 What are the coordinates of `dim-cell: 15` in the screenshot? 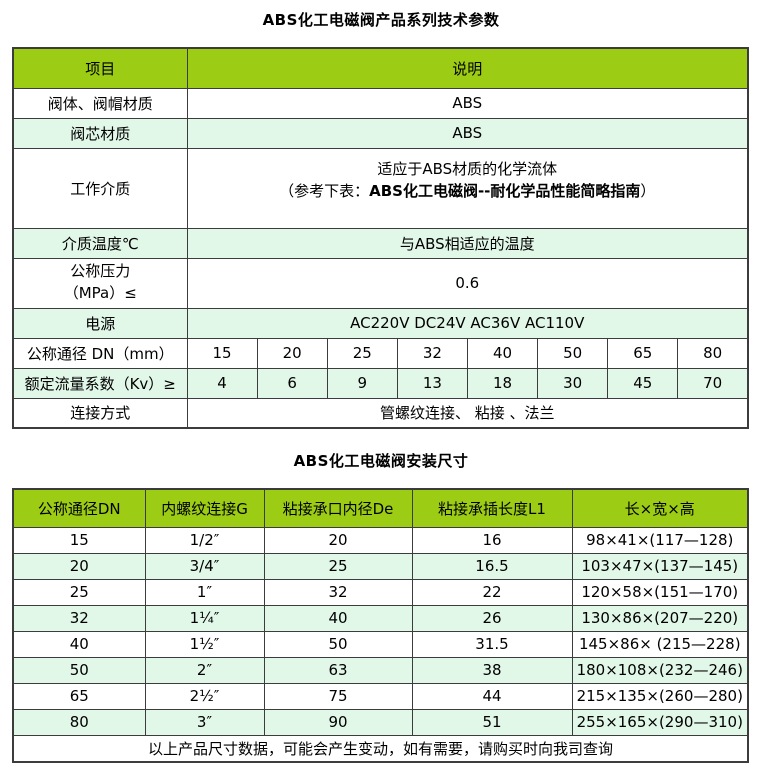 It's located at (79, 540).